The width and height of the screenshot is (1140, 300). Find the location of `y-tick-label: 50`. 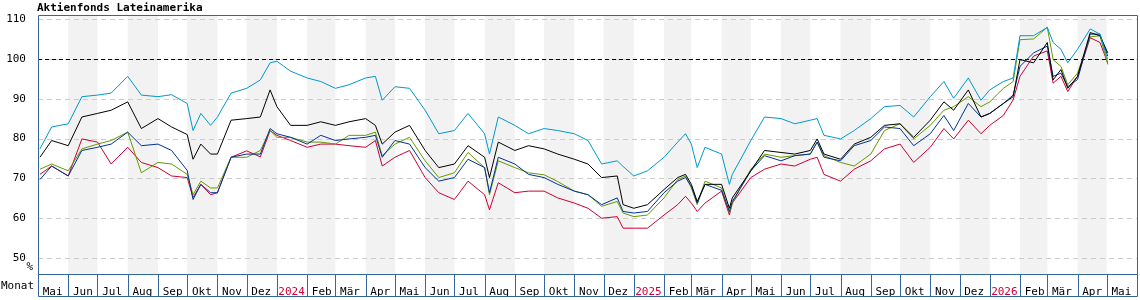

y-tick-label: 50 is located at coordinates (19, 257).